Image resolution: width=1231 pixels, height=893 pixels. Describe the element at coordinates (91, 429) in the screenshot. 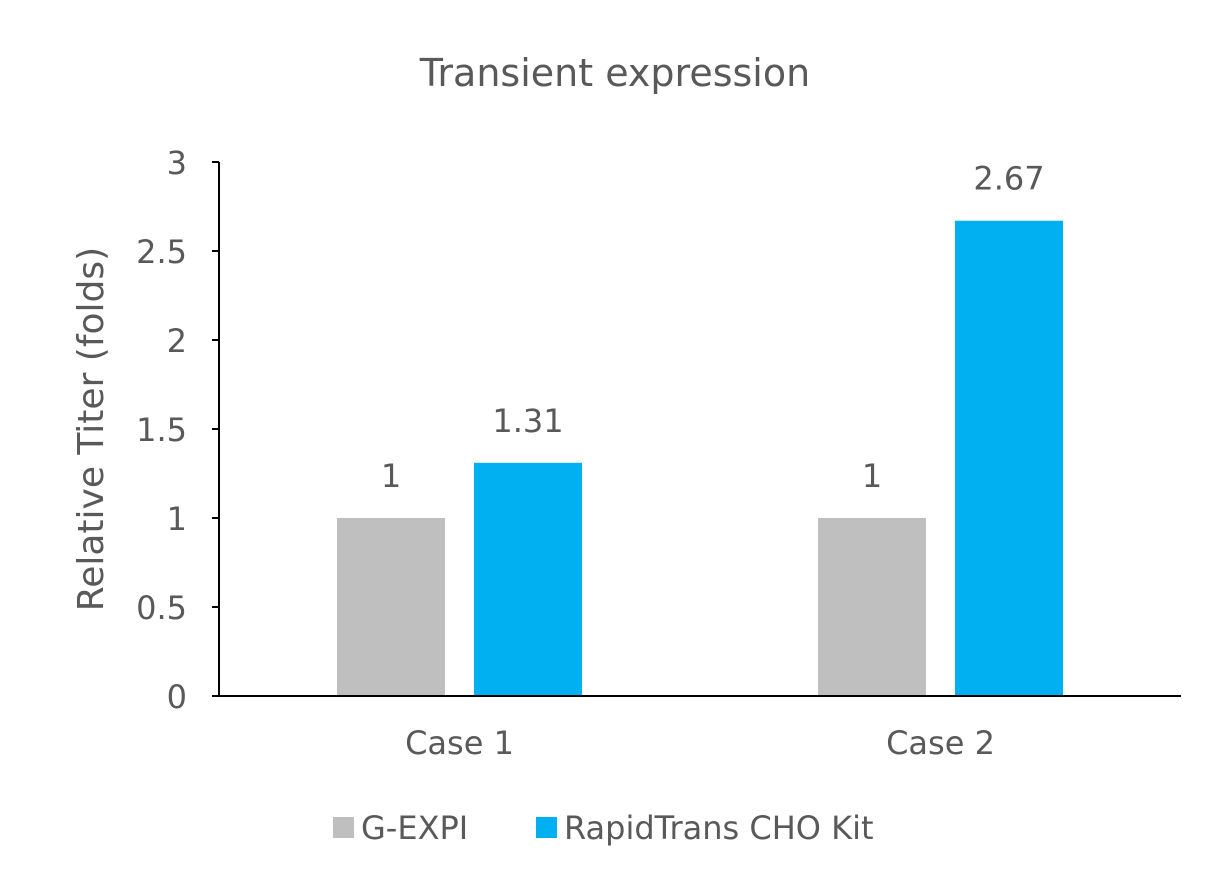

I see `y-axis-label: Relative Titer (folds)` at that location.